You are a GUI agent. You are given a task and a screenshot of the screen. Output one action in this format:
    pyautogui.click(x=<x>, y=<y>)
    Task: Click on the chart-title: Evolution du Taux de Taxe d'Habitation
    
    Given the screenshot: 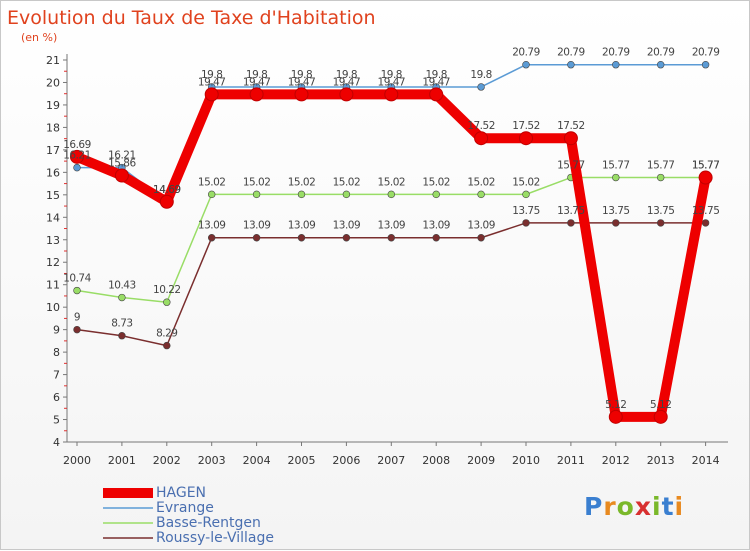 What is the action you would take?
    pyautogui.click(x=191, y=18)
    